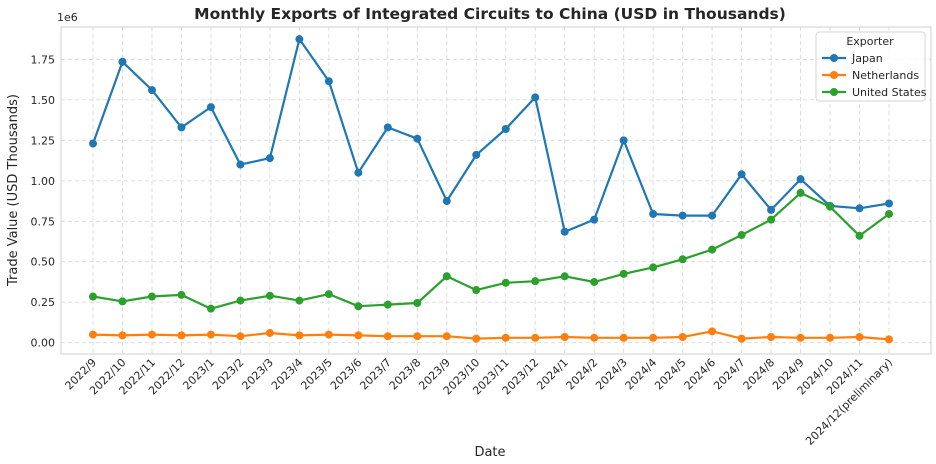 This screenshot has height=464, width=936. What do you see at coordinates (870, 41) in the screenshot?
I see `legend-title: Exporter` at bounding box center [870, 41].